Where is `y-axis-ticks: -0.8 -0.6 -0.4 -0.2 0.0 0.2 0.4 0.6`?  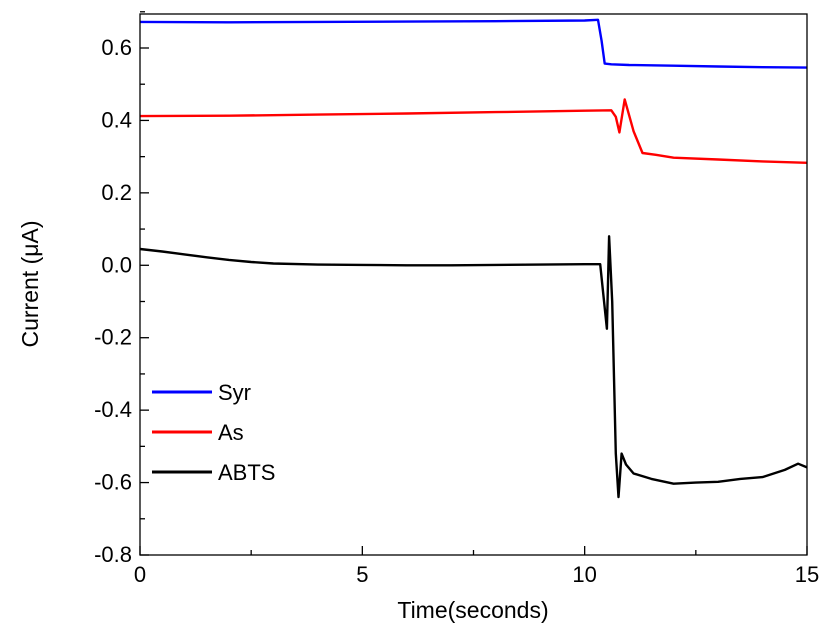
y-axis-ticks: -0.8 -0.6 -0.4 -0.2 0.0 0.2 0.4 0.6 is located at coordinates (121, 289).